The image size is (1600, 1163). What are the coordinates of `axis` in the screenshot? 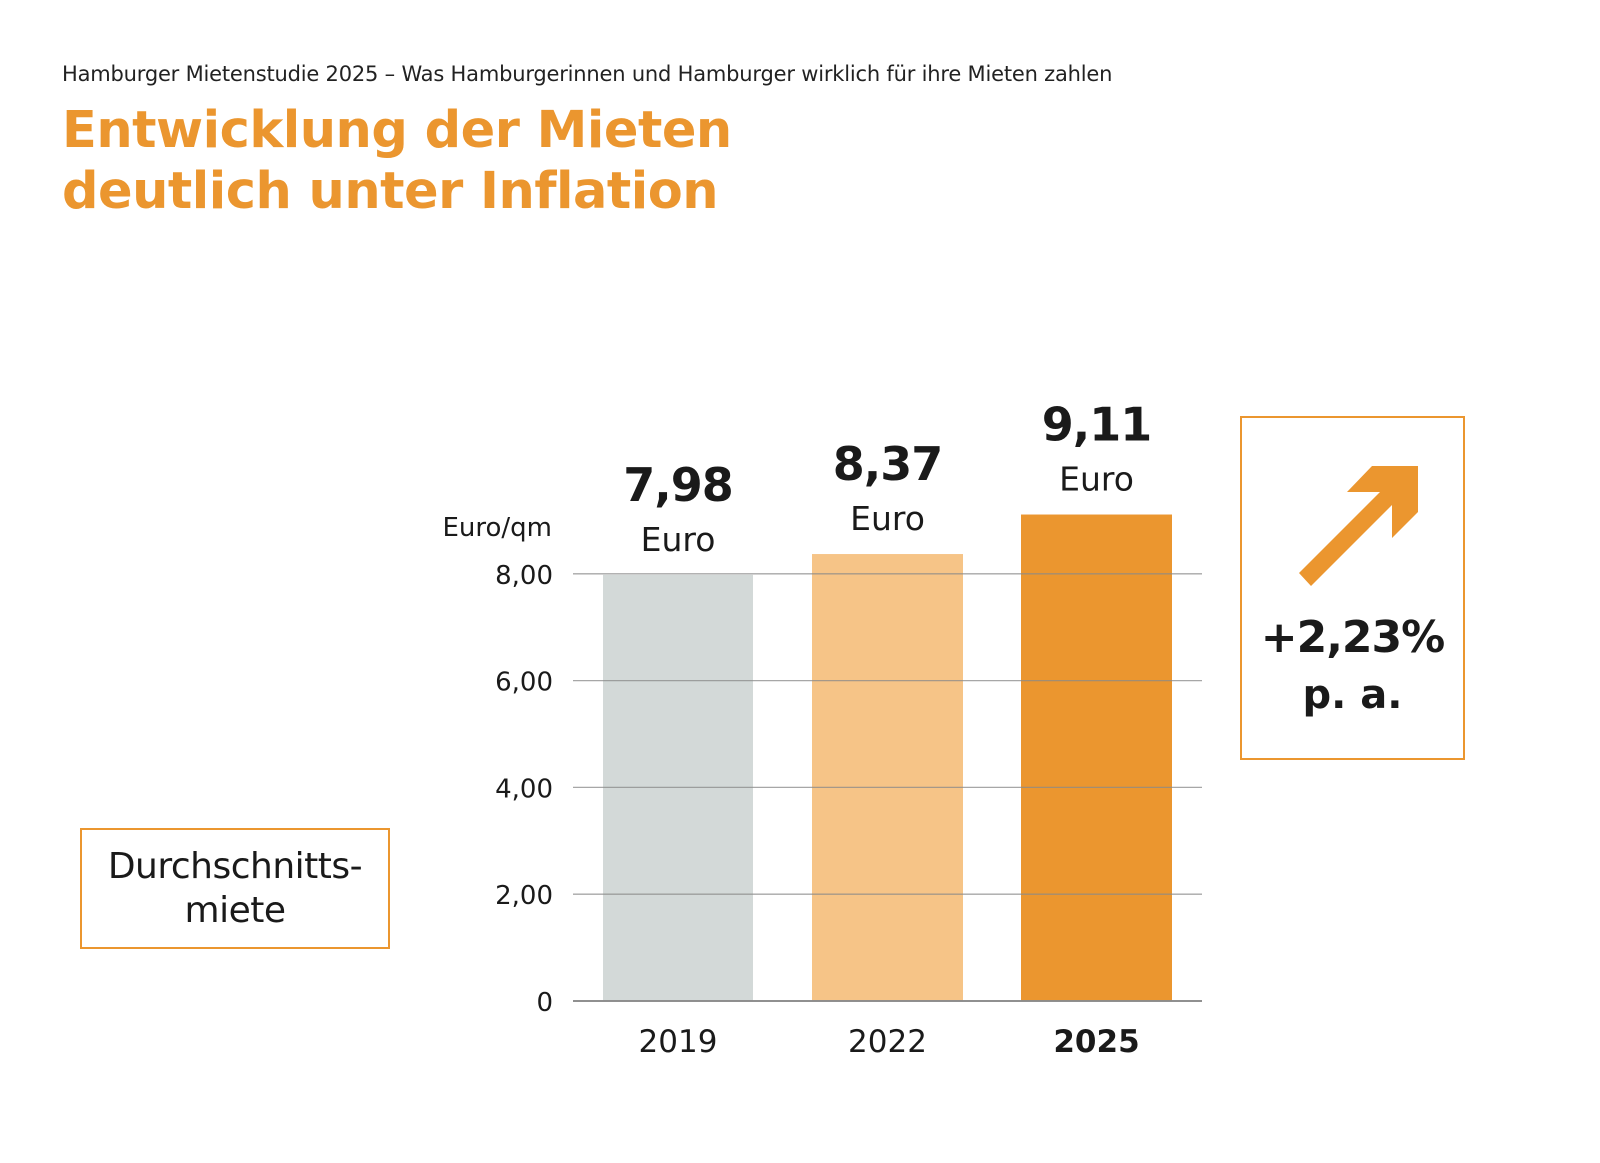 It's located at (887, 787).